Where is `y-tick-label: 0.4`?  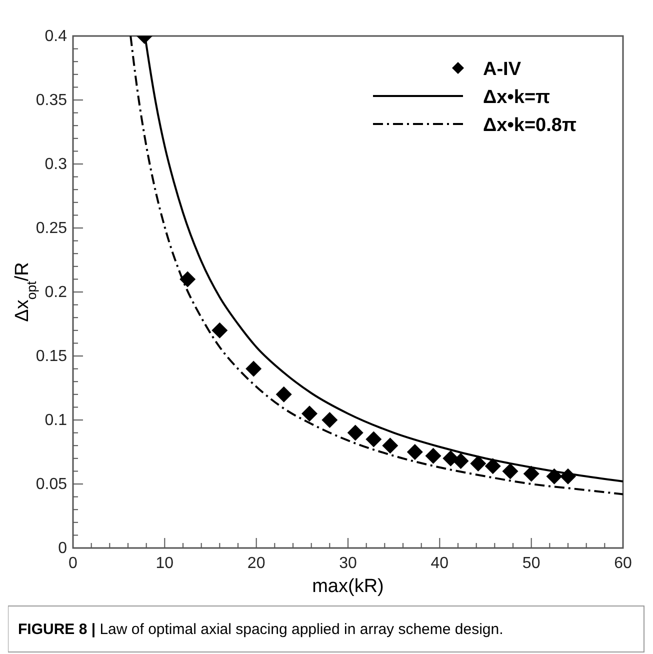
y-tick-label: 0.4 is located at coordinates (56, 36).